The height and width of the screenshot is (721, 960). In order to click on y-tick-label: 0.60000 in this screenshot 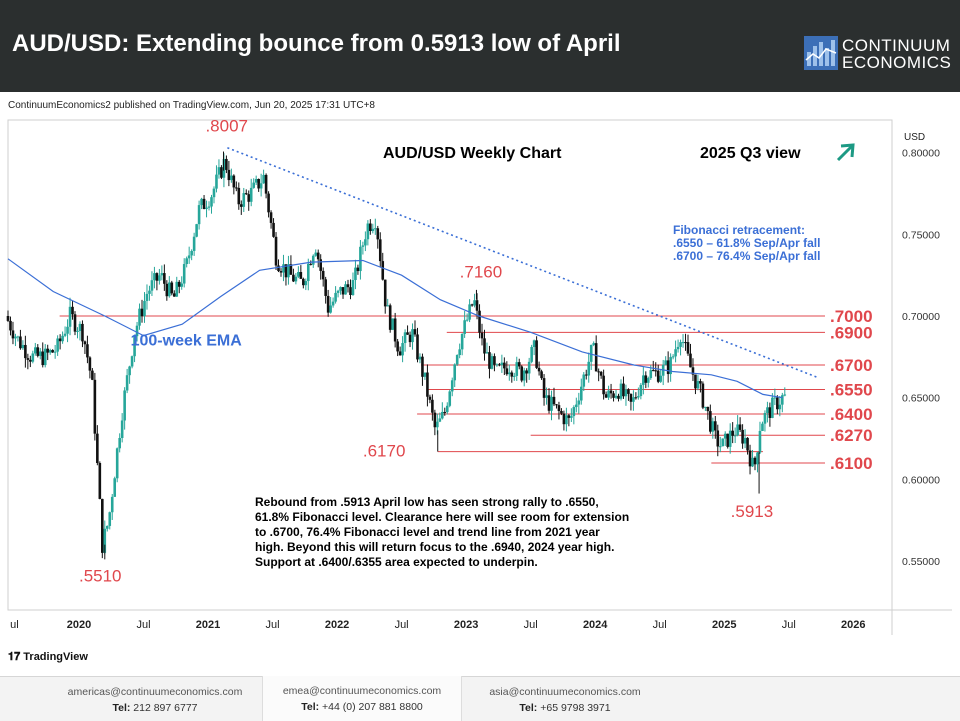, I will do `click(921, 480)`.